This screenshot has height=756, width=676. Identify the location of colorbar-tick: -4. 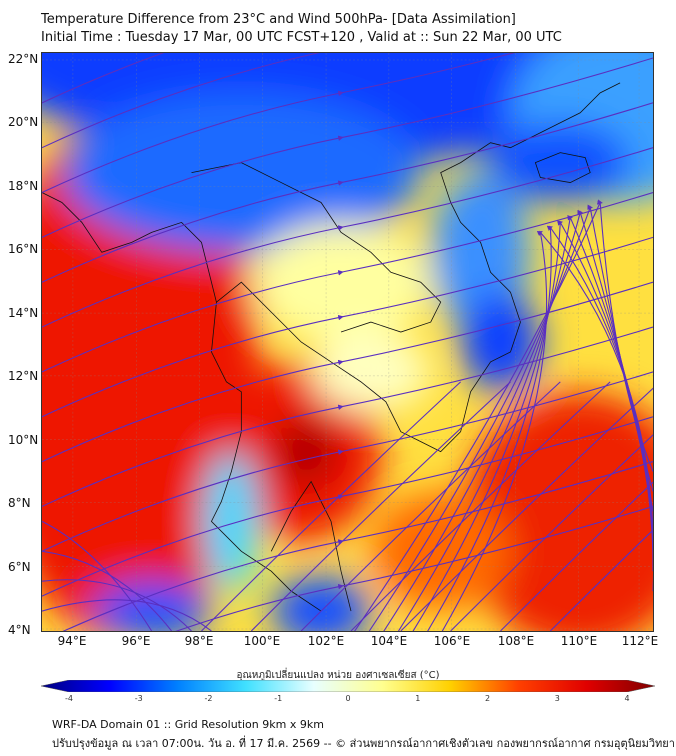
(69, 698).